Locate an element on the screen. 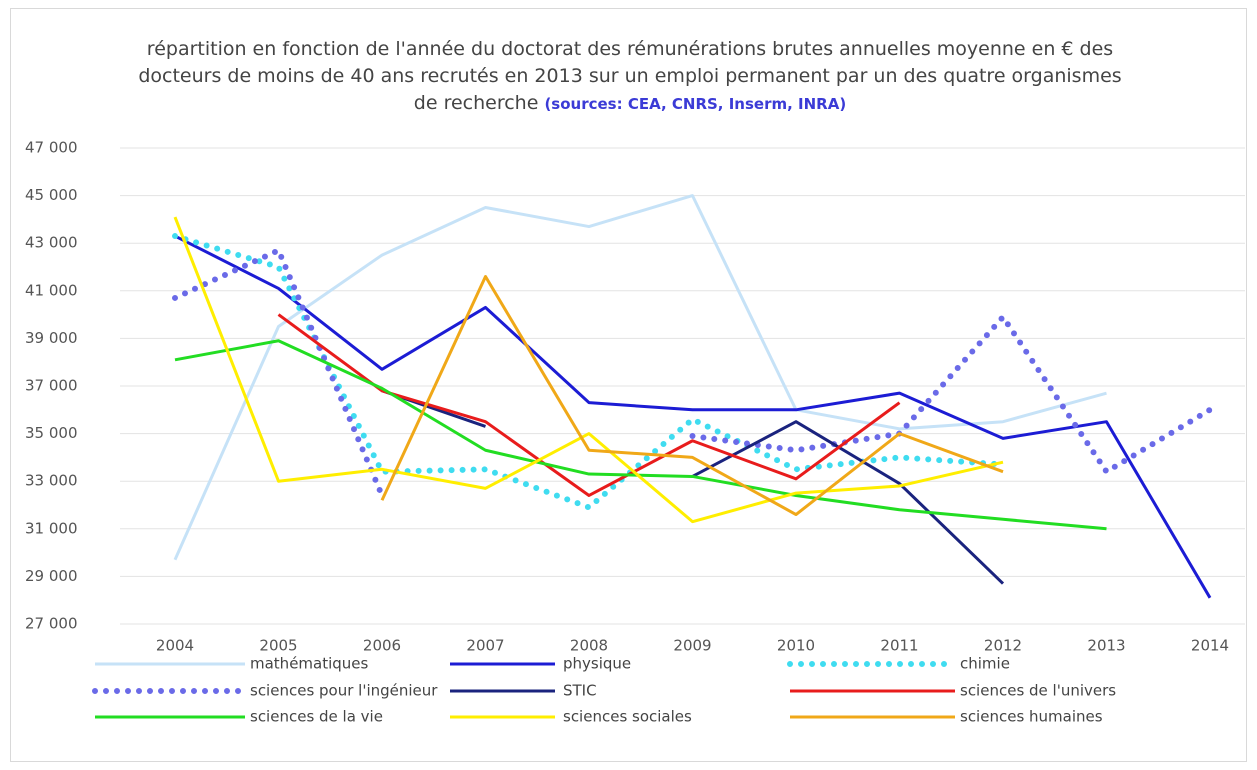 Image resolution: width=1257 pixels, height=770 pixels. x-tick-label: 2013 is located at coordinates (1106, 646).